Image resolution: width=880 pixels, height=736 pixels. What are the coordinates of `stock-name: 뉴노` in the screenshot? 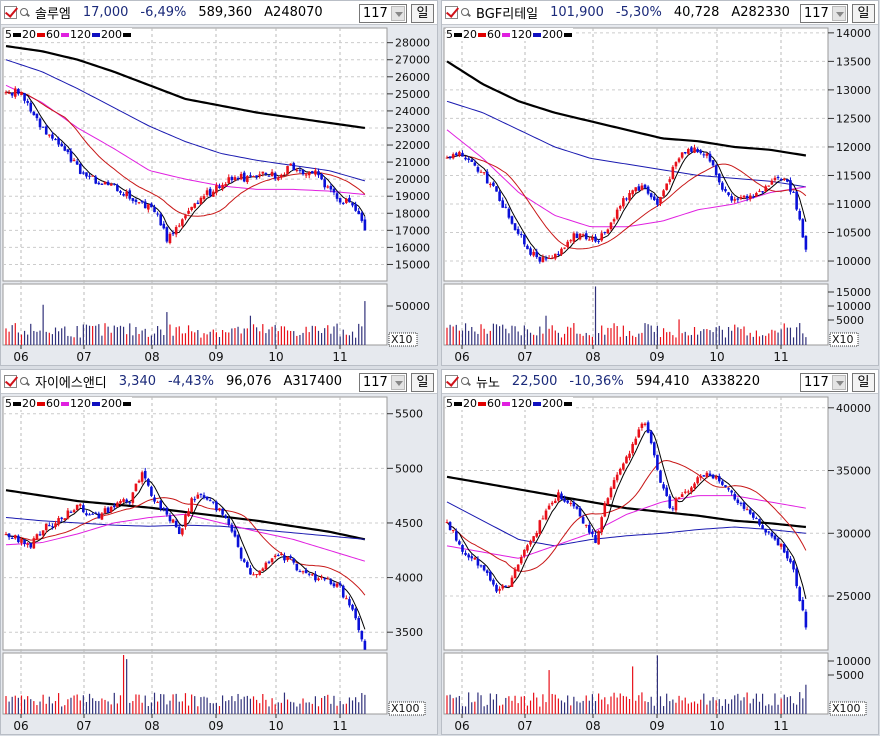 It's located at (488, 383).